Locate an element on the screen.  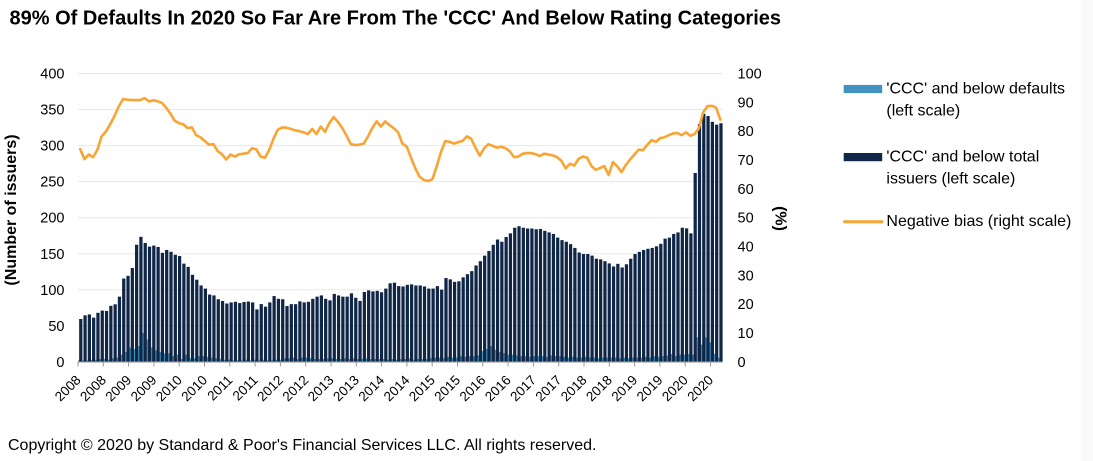
svg-text: 30 is located at coordinates (746, 276).